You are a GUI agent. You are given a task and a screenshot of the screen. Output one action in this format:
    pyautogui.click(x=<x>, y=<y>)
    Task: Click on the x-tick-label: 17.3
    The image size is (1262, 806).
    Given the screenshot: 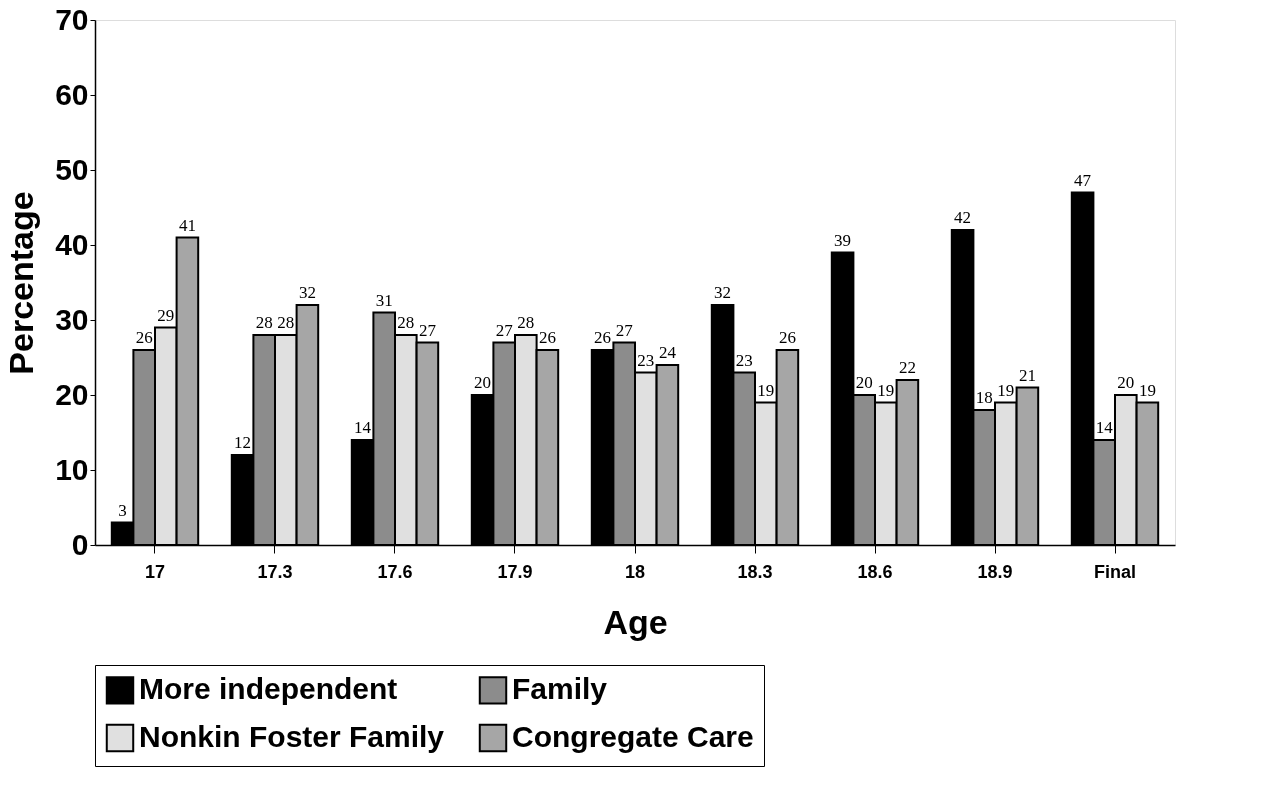 What is the action you would take?
    pyautogui.click(x=275, y=571)
    